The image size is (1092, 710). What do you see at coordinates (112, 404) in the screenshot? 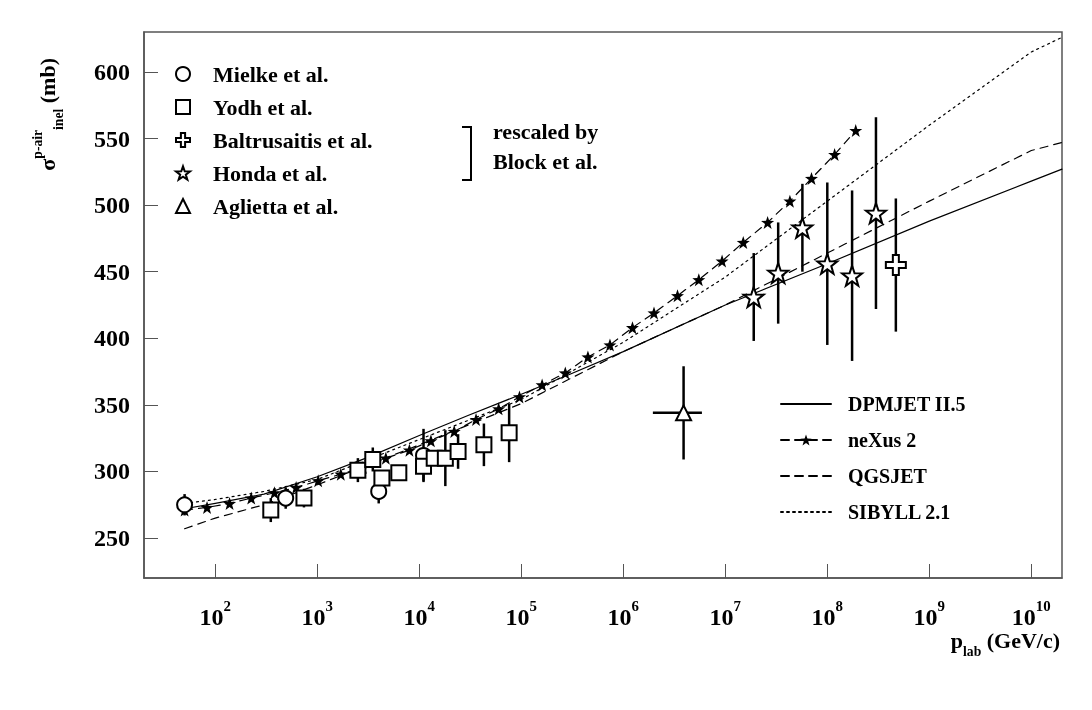
I see `y-tick-label: 350` at bounding box center [112, 404].